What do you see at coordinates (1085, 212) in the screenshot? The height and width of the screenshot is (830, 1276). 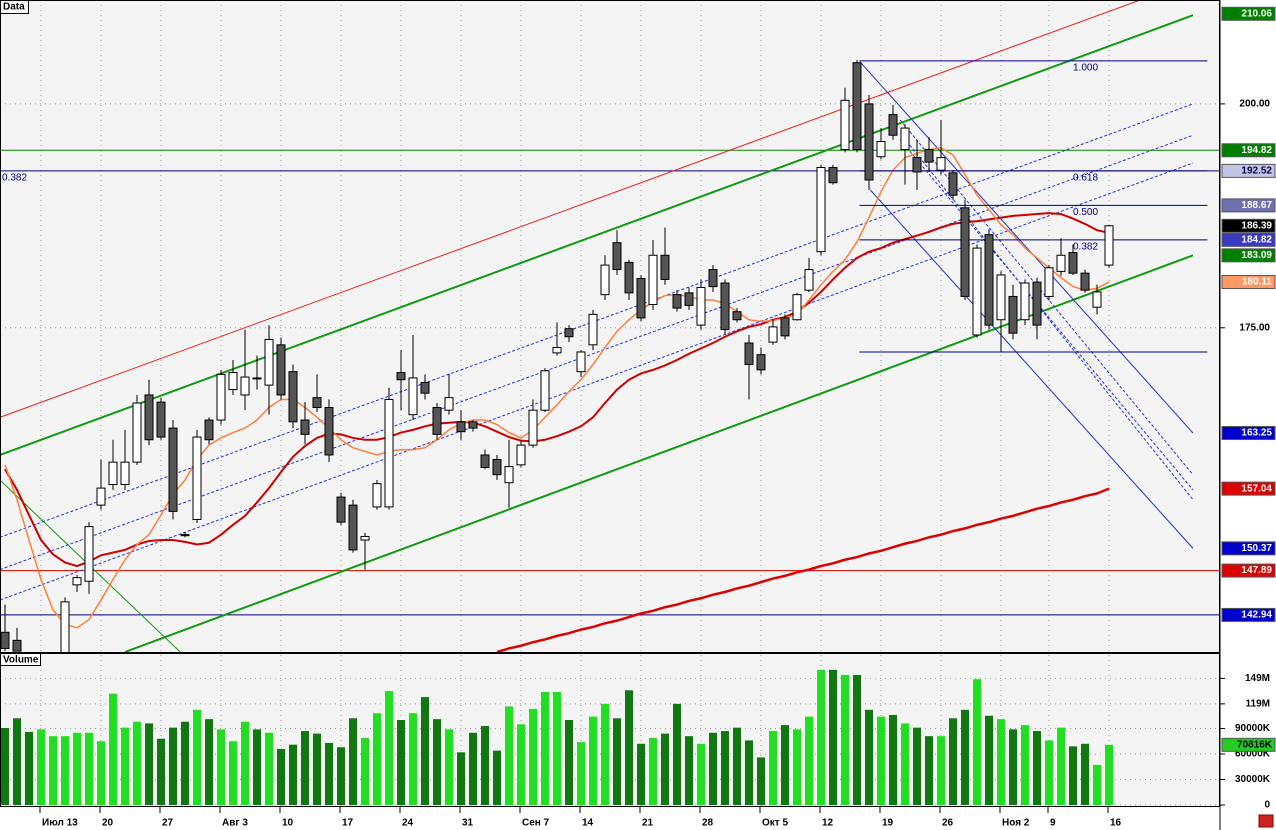 I see `fib-label: 0.500` at bounding box center [1085, 212].